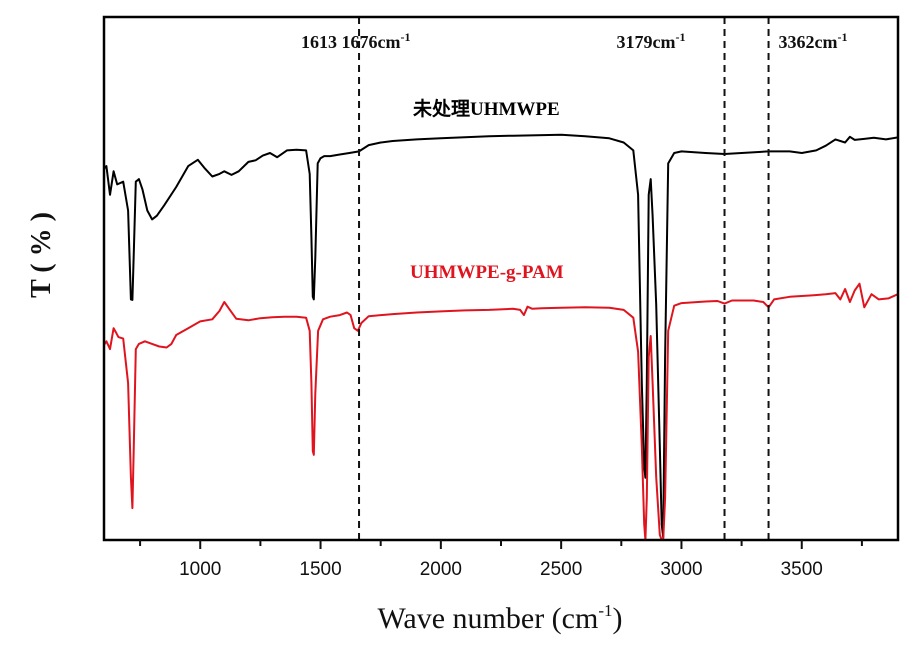 Image resolution: width=921 pixels, height=655 pixels. I want to click on x-tick-label: 2000, so click(441, 569).